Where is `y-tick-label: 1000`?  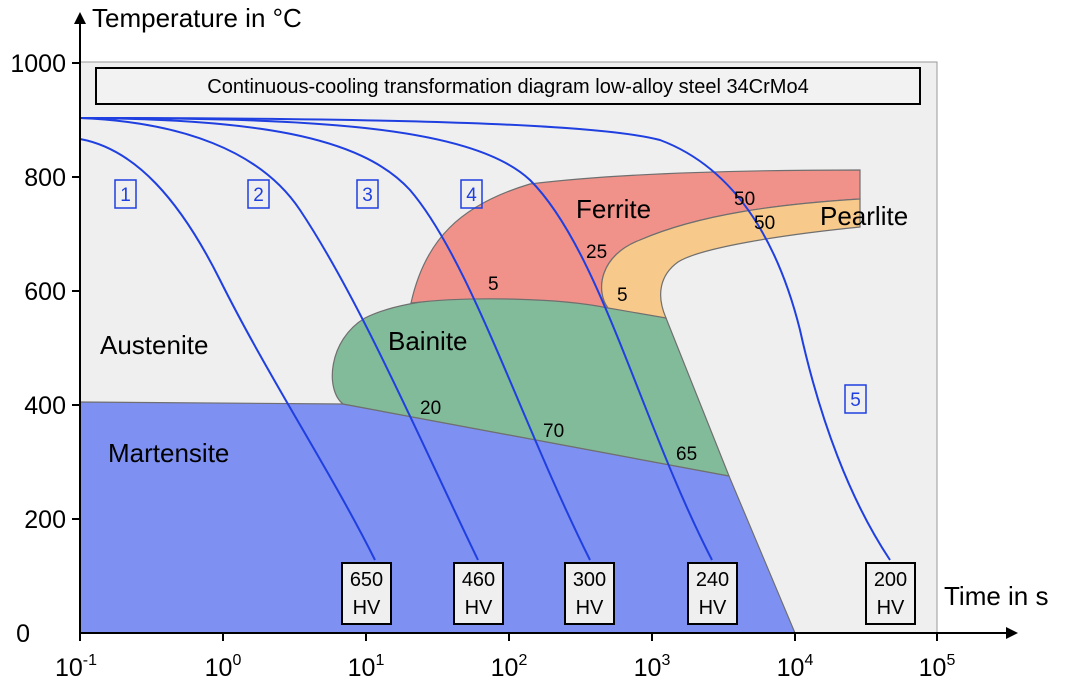
y-tick-label: 1000 is located at coordinates (38, 64).